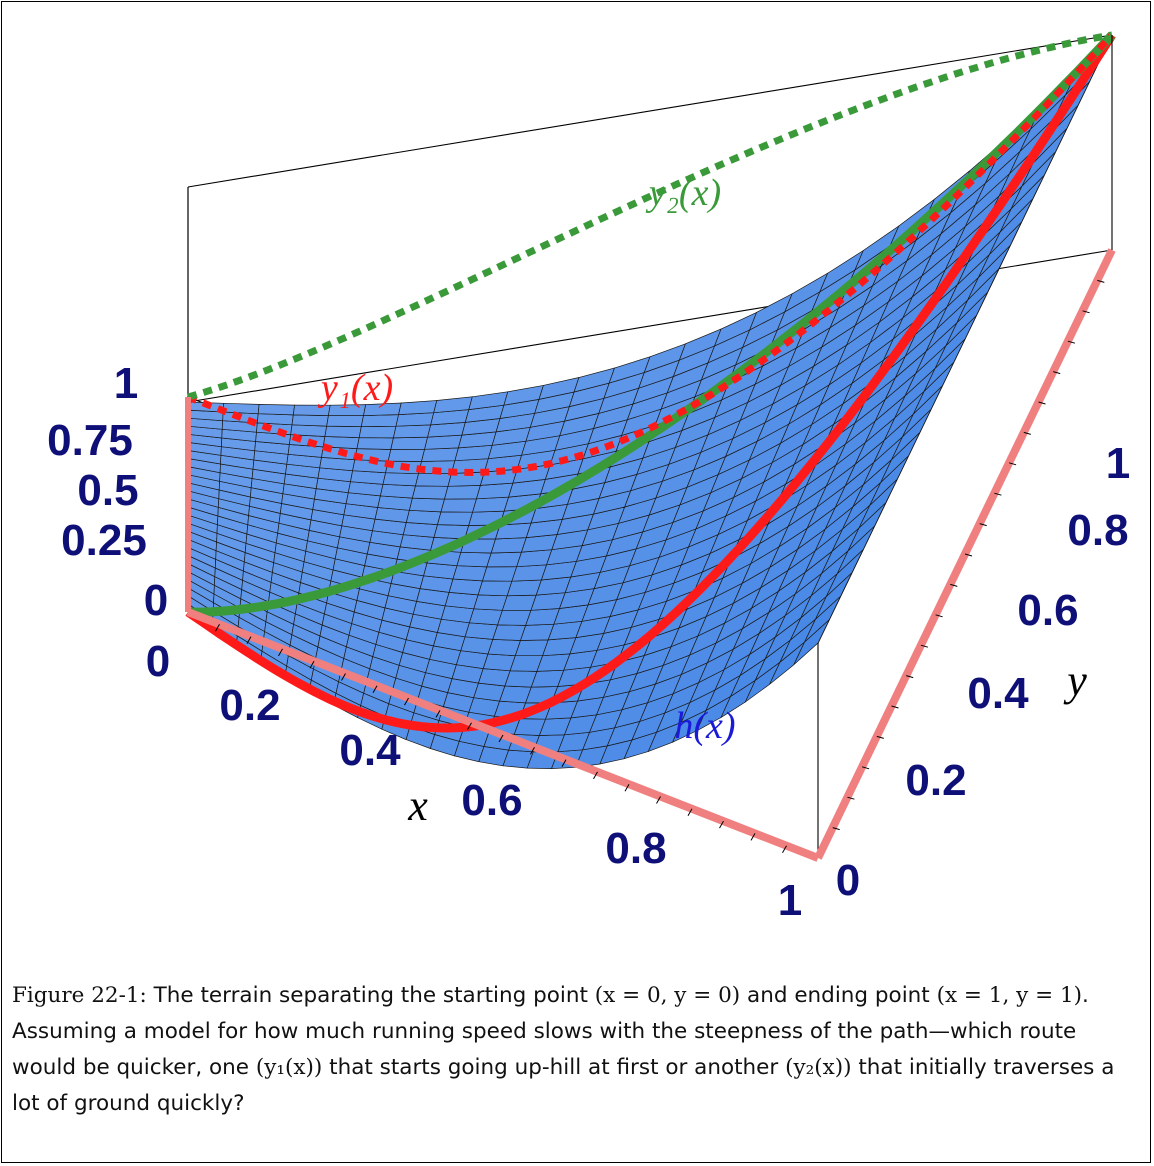 This screenshot has width=1154, height=1166. I want to click on caption-math-start: (x = 0, y = 0), so click(667, 995).